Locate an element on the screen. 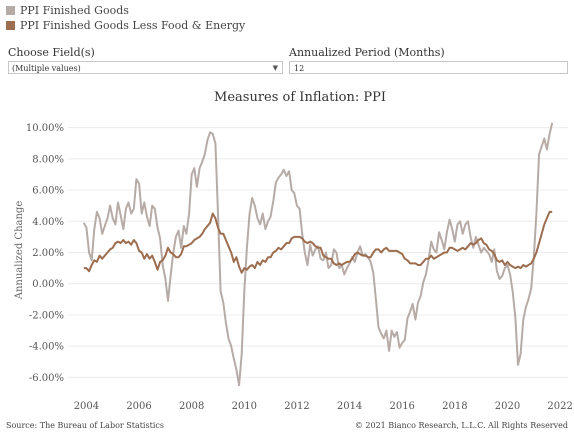 The image size is (574, 435). y-tick-label: -2.00% is located at coordinates (46, 315).